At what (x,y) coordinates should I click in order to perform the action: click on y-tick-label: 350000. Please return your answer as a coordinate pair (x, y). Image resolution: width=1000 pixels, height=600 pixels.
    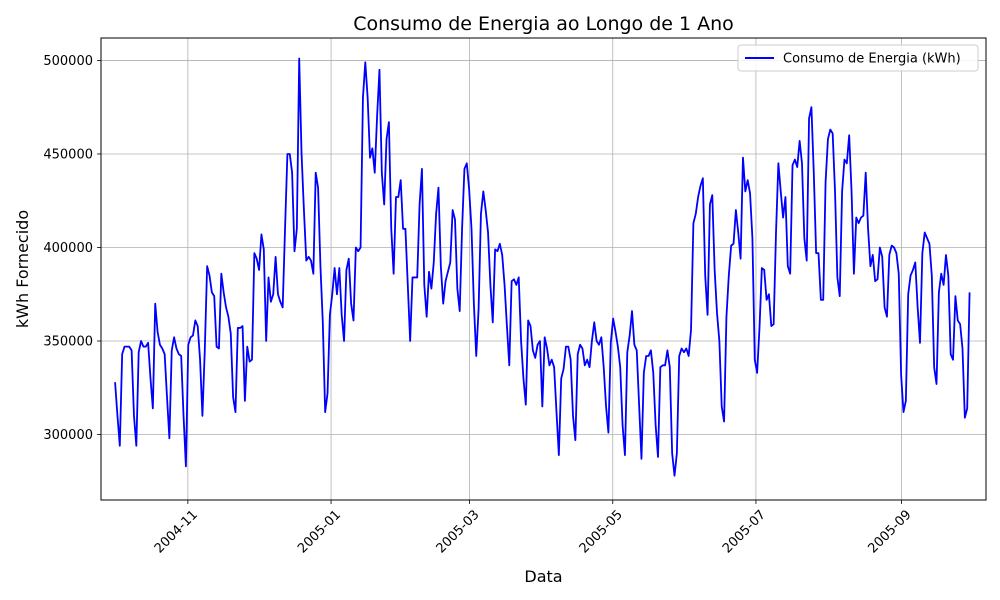
    Looking at the image, I should click on (68, 342).